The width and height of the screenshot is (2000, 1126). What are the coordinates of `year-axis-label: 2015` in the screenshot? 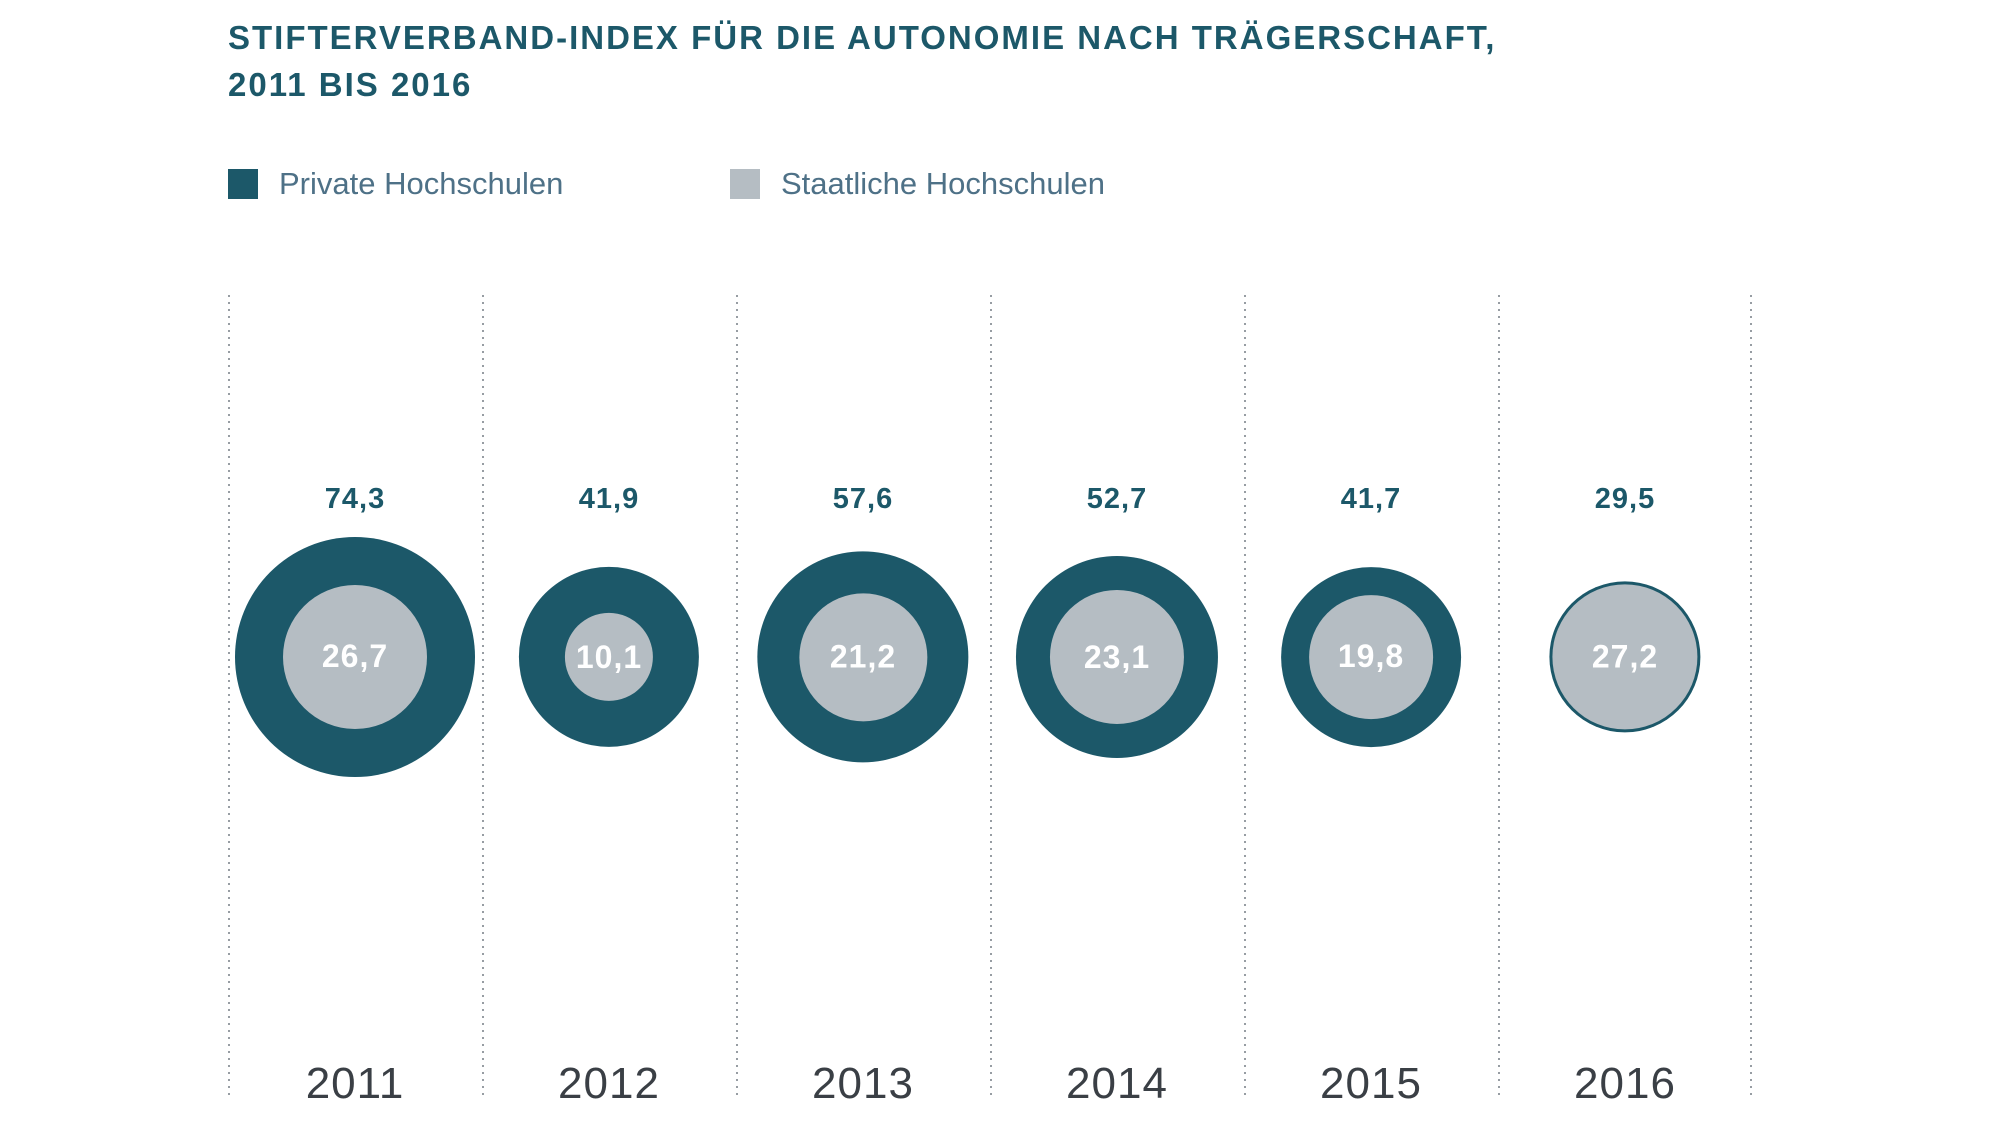 It's located at (1371, 1083).